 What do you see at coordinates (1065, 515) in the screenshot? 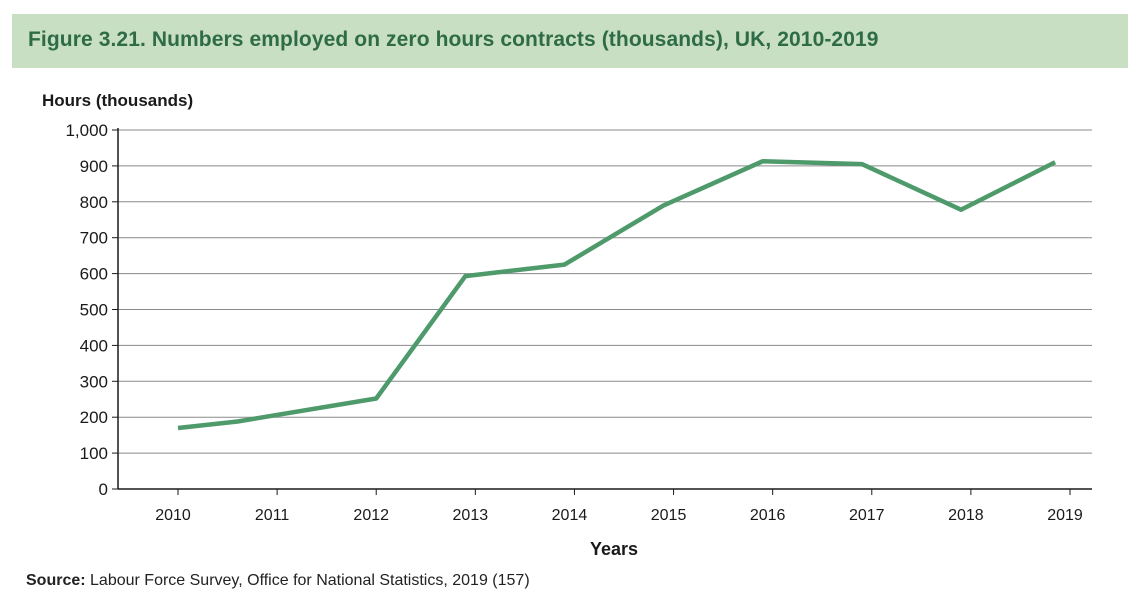
I see `x-tick-label: 2019` at bounding box center [1065, 515].